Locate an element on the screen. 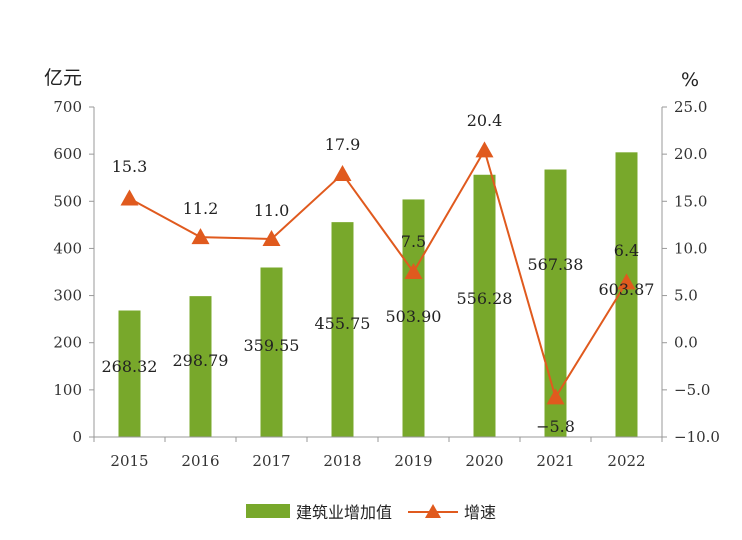  left-tick-label: 400 is located at coordinates (67, 248).